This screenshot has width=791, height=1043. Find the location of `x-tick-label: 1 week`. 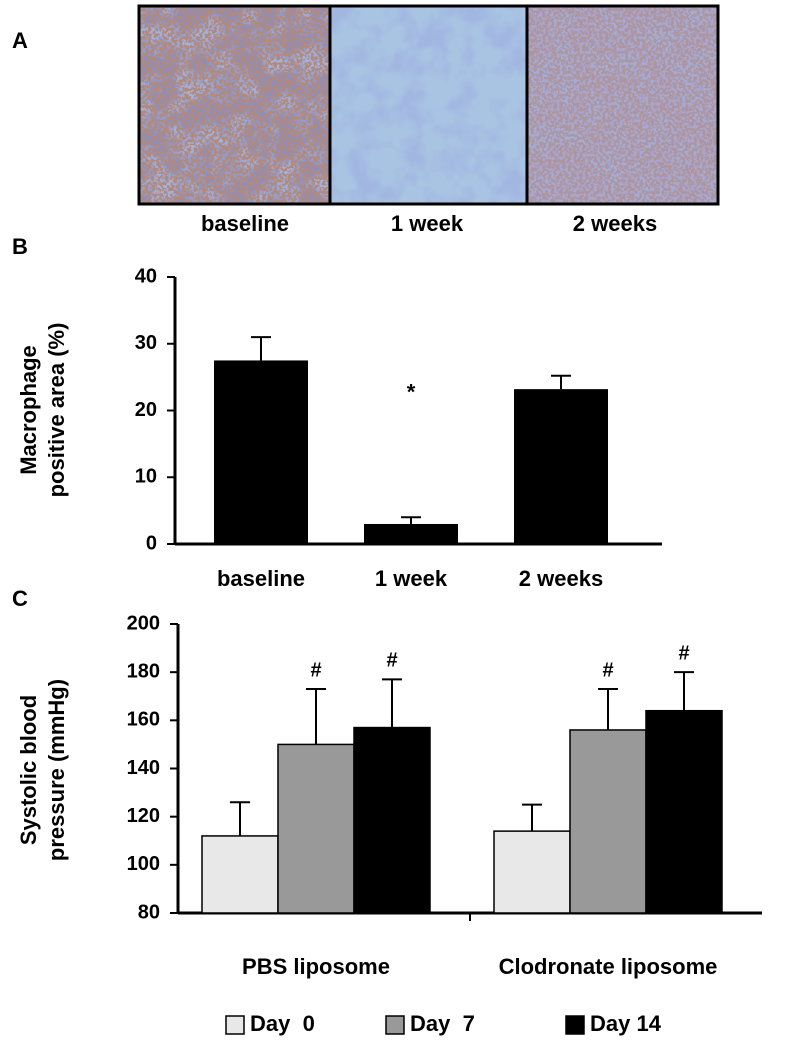

x-tick-label: 1 week is located at coordinates (411, 578).